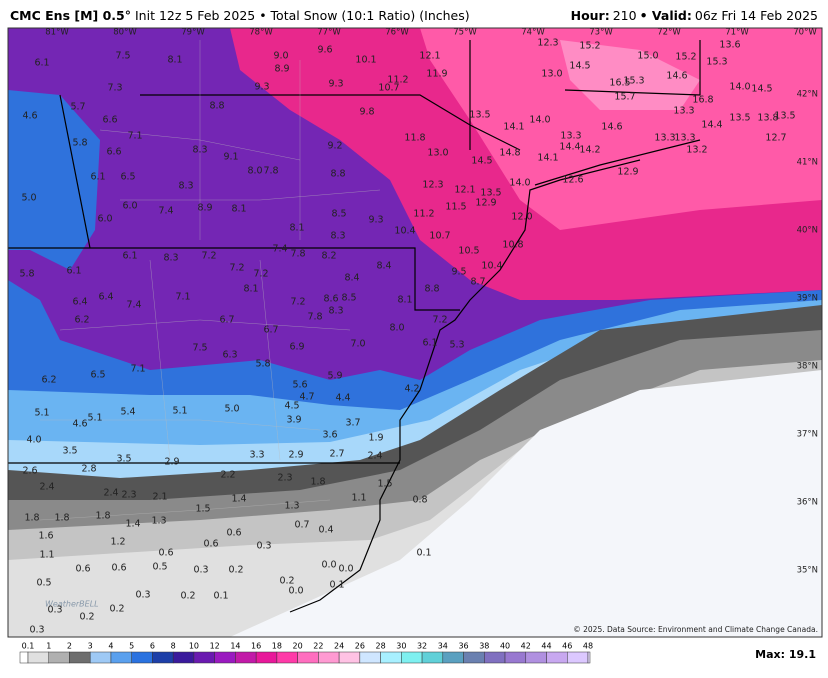  What do you see at coordinates (79, 424) in the screenshot?
I see `snow-value: 4.6` at bounding box center [79, 424].